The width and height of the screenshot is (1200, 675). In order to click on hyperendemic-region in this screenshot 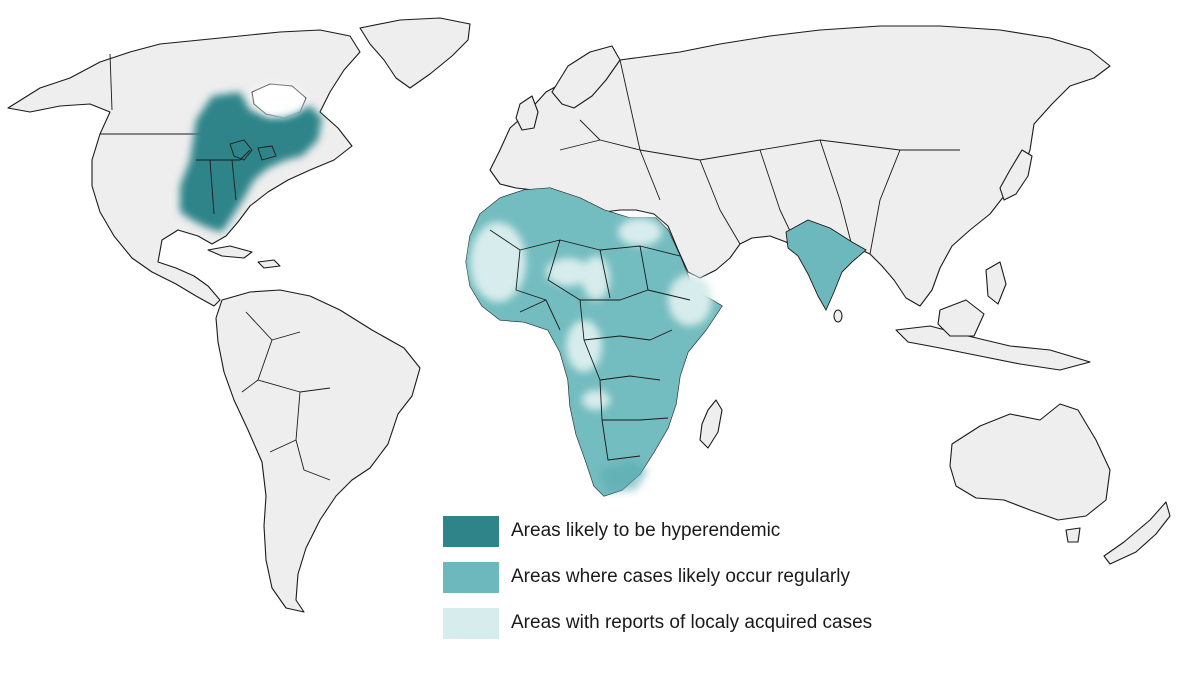, I will do `click(251, 158)`.